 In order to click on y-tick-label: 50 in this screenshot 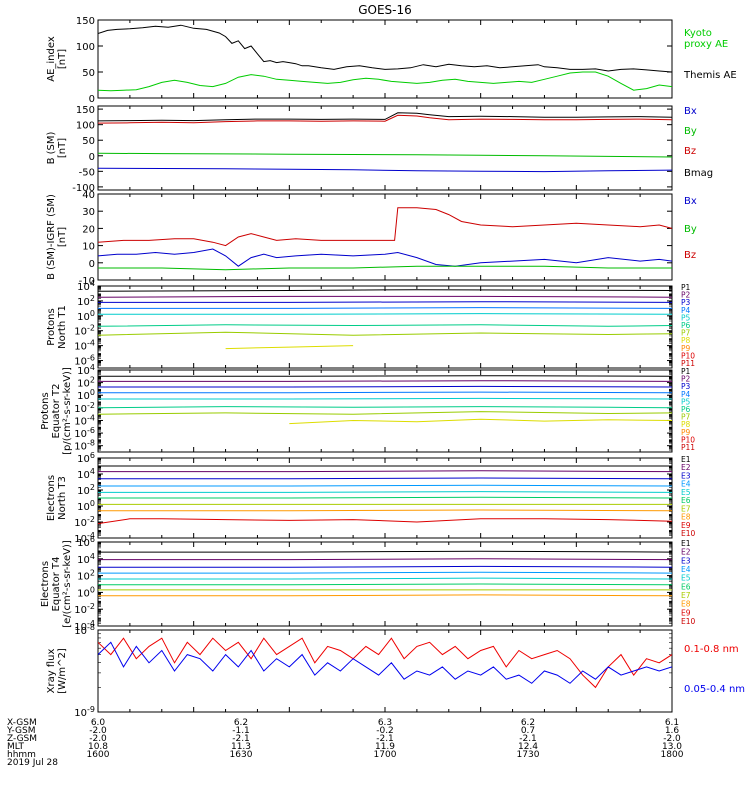, I will do `click(88, 141)`.